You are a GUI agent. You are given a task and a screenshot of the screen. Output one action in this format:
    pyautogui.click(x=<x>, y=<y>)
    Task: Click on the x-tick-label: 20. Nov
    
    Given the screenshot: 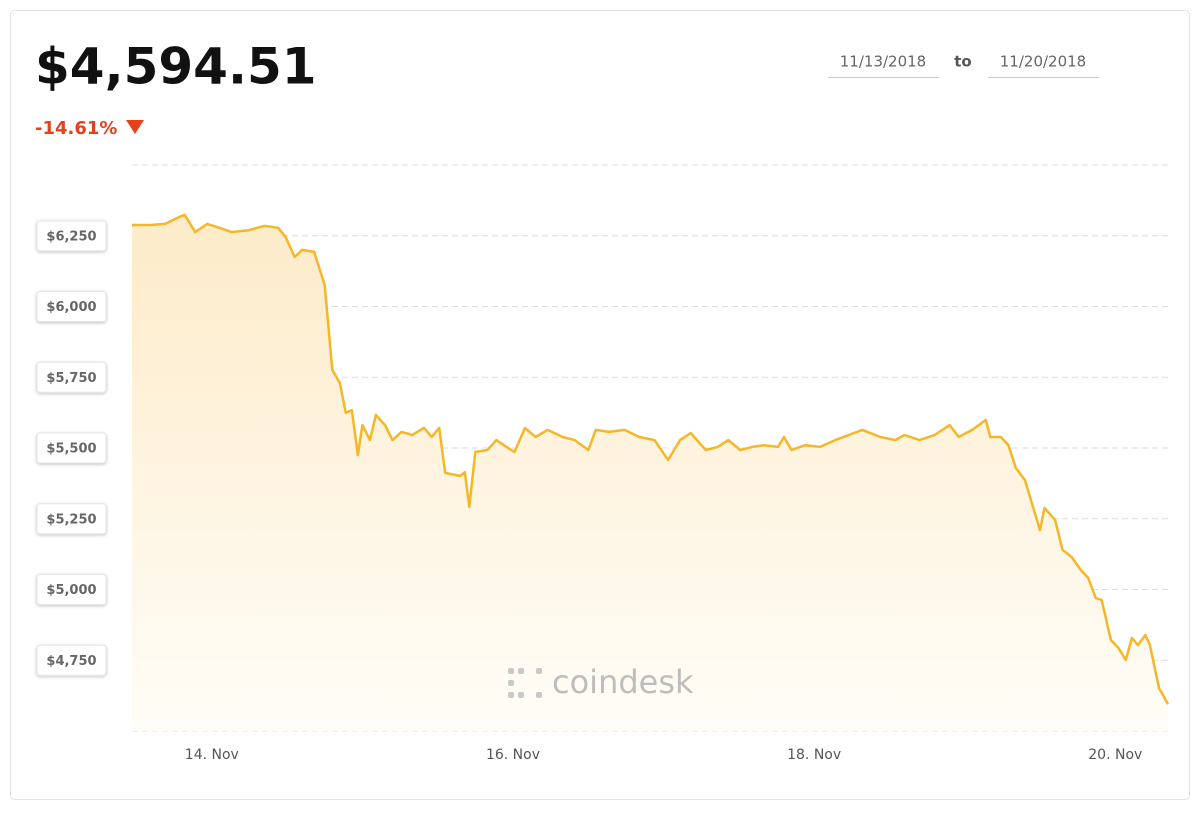 What is the action you would take?
    pyautogui.click(x=1115, y=755)
    